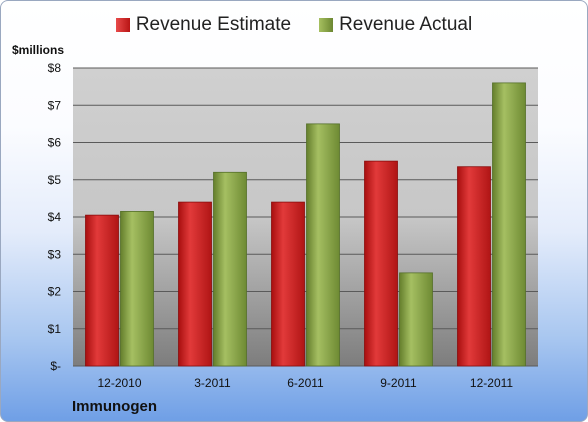 The height and width of the screenshot is (422, 588). What do you see at coordinates (119, 383) in the screenshot?
I see `x-tick-label: 12-2010` at bounding box center [119, 383].